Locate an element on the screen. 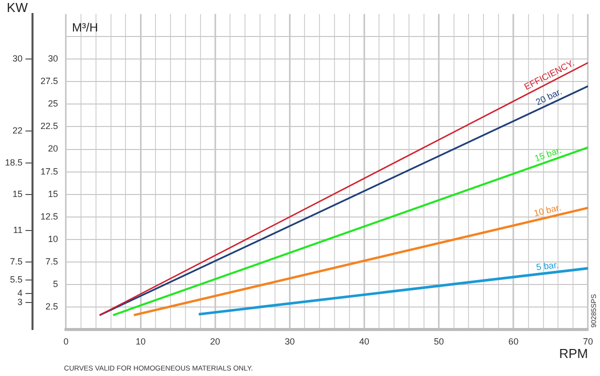 The height and width of the screenshot is (376, 600). y-tick-label: 10 is located at coordinates (53, 239).